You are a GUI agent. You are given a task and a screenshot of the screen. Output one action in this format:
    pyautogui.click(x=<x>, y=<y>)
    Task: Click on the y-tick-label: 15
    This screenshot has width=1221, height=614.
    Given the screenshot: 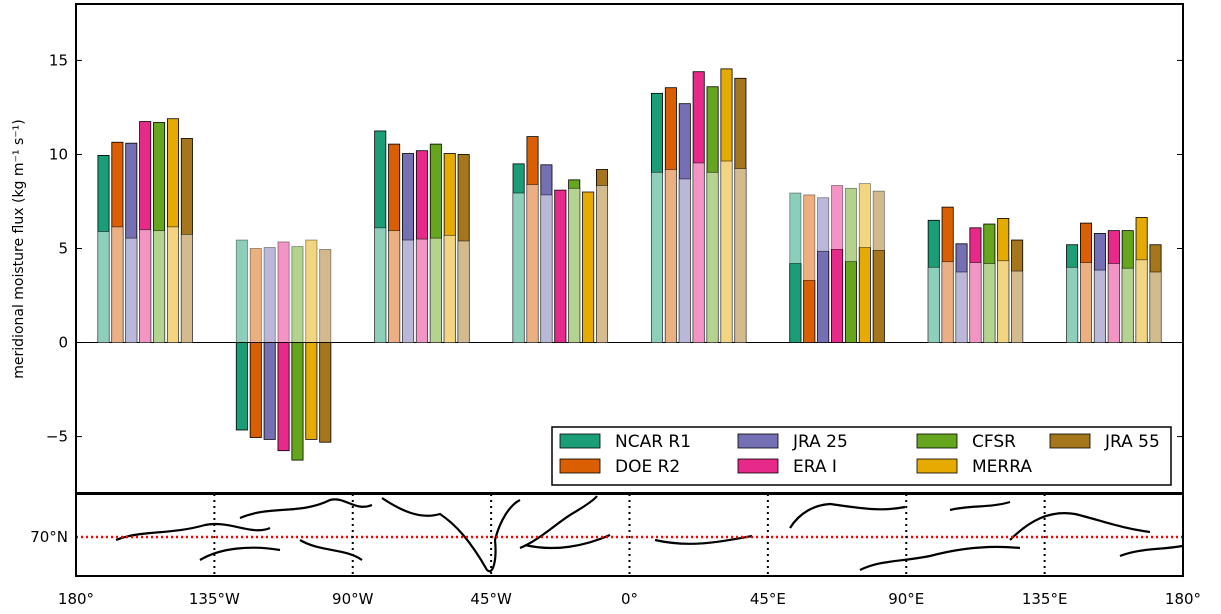 What is the action you would take?
    pyautogui.click(x=58, y=60)
    